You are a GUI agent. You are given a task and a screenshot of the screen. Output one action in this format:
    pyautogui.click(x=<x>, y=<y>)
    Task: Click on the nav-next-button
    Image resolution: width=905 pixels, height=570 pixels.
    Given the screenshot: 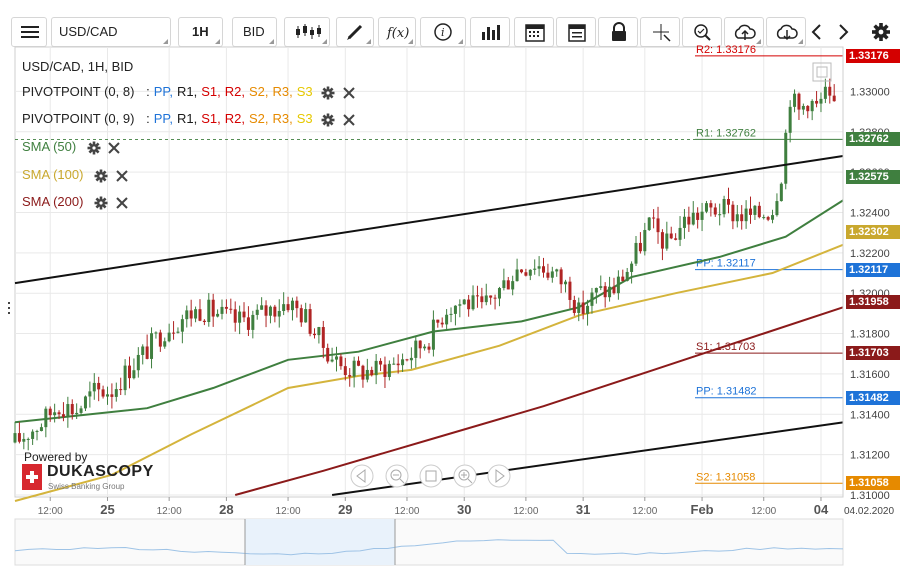 What is the action you would take?
    pyautogui.click(x=499, y=476)
    